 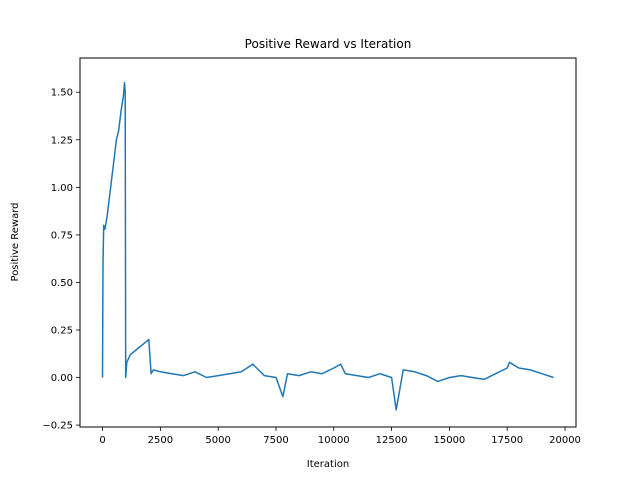 What do you see at coordinates (62, 188) in the screenshot?
I see `y-tick-label: 1.00` at bounding box center [62, 188].